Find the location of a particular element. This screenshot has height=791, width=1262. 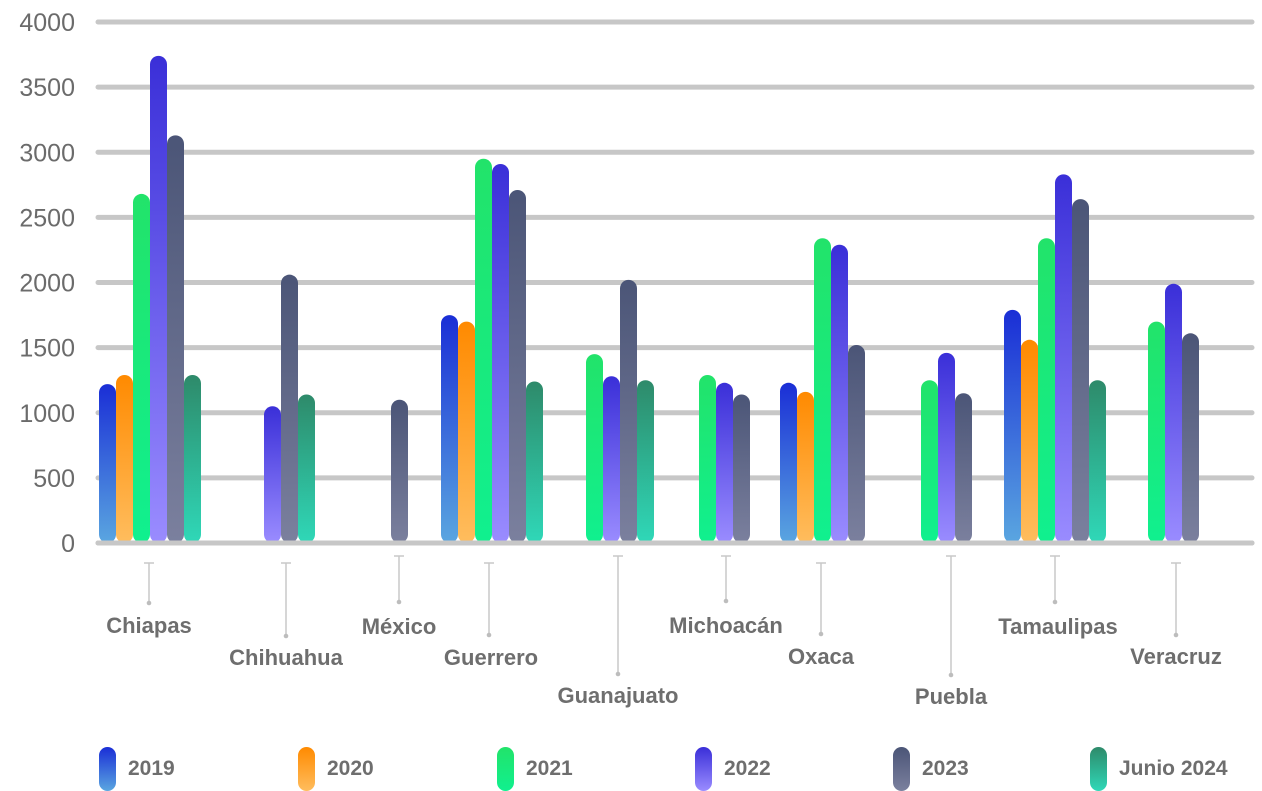

bar-oxaca-2022 is located at coordinates (839, 394).